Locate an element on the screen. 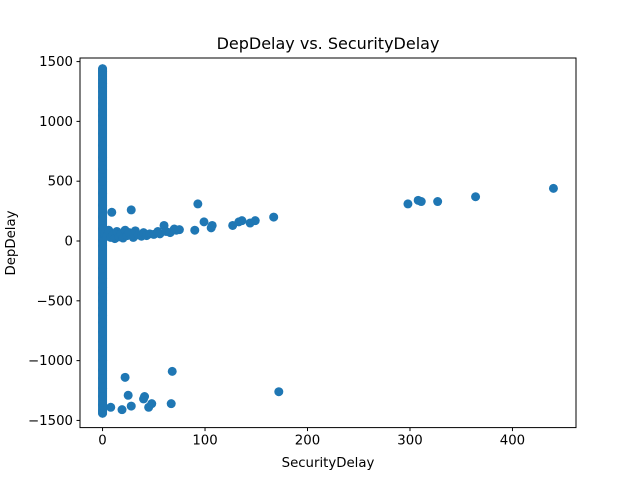 Image resolution: width=640 pixels, height=480 pixels. y-axis: −1500 −1000 −500 0 500 1000 1500 is located at coordinates (54, 242).